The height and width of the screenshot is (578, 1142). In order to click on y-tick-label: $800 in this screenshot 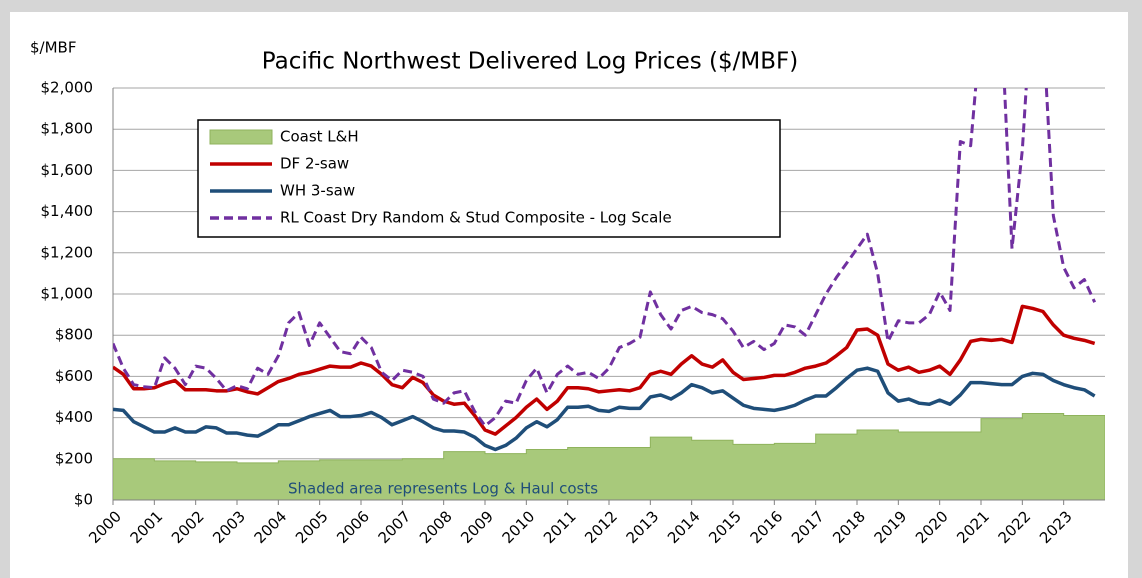, I will do `click(74, 335)`.